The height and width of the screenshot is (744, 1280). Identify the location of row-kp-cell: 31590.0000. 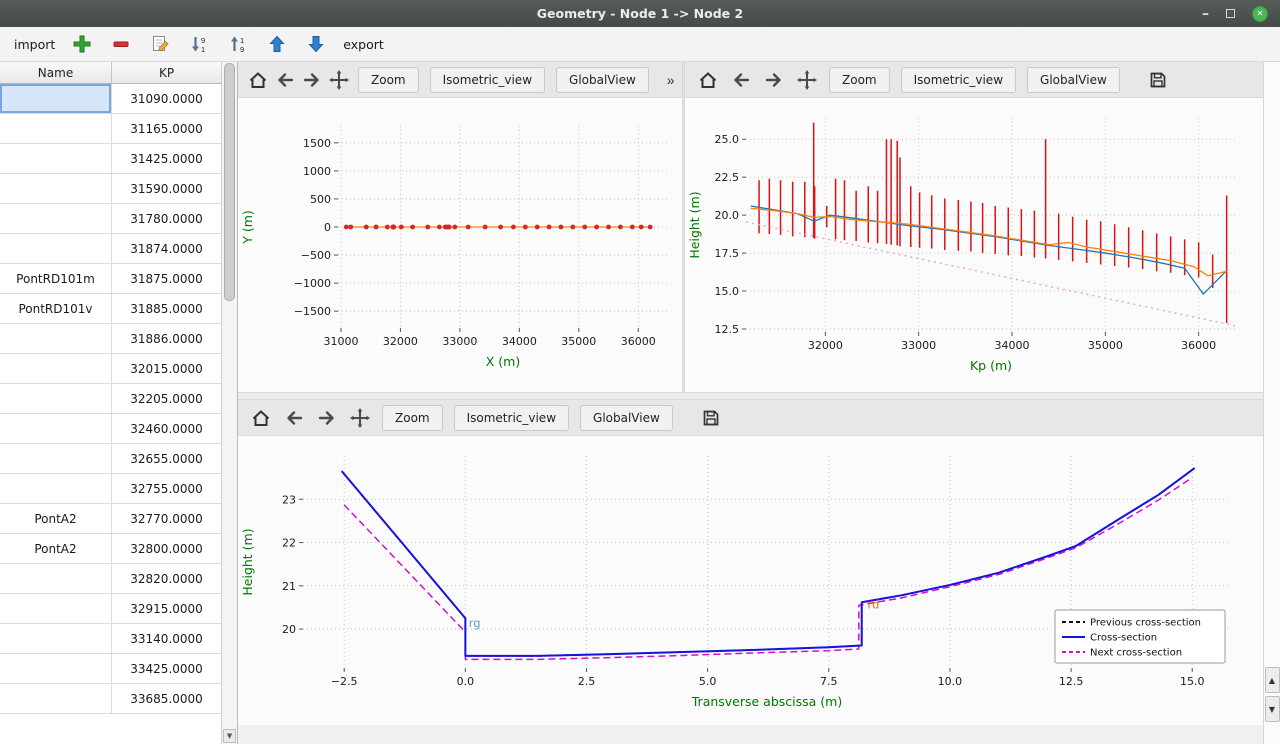
(166, 188).